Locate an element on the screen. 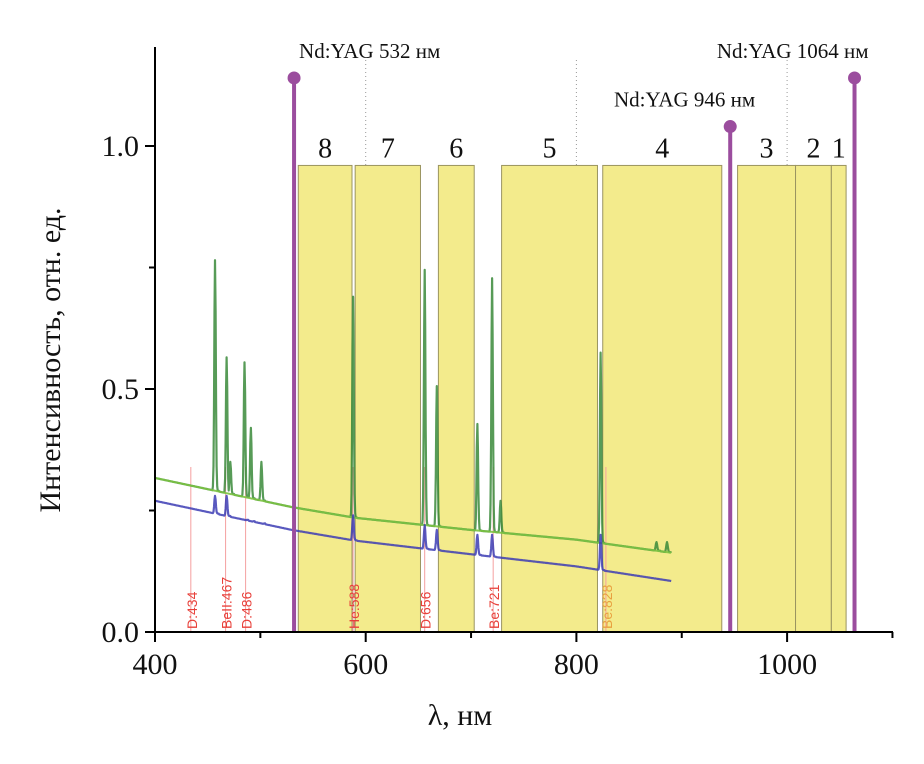 This screenshot has width=924, height=764. series-spectrum-blue is located at coordinates (413, 538).